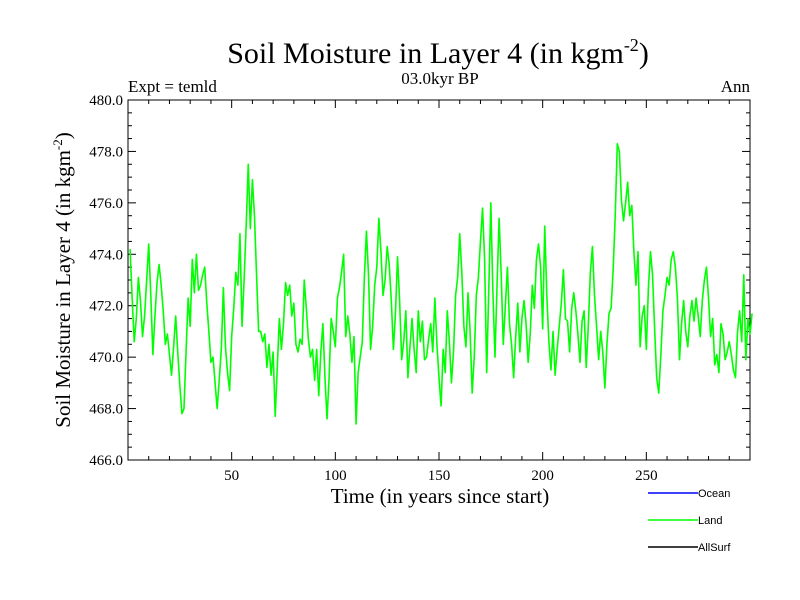 This screenshot has width=800, height=600. What do you see at coordinates (439, 78) in the screenshot?
I see `period-label: 03.0kyr BP` at bounding box center [439, 78].